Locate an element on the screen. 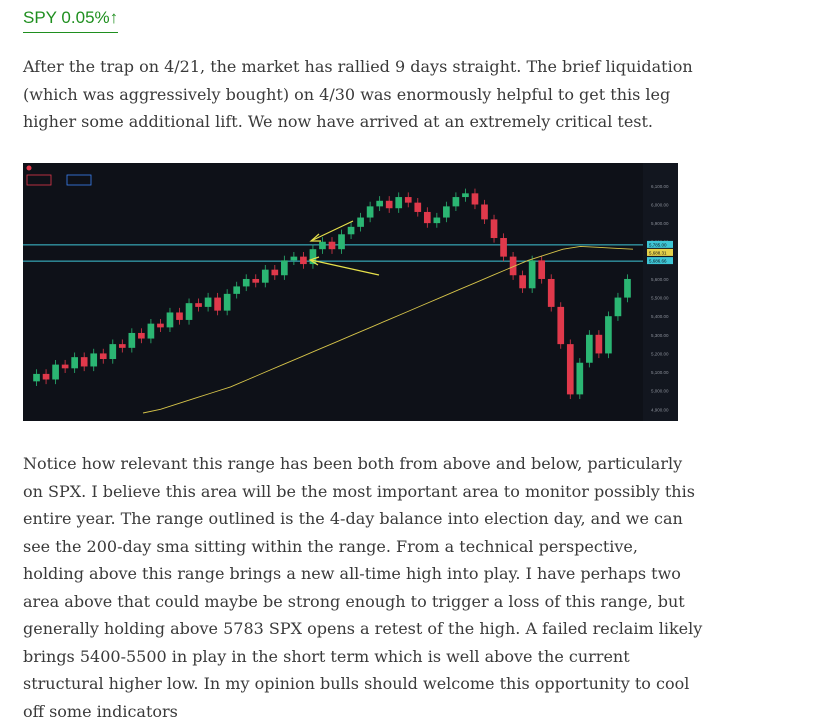  y-tick-label: 5,900.00 is located at coordinates (660, 223).